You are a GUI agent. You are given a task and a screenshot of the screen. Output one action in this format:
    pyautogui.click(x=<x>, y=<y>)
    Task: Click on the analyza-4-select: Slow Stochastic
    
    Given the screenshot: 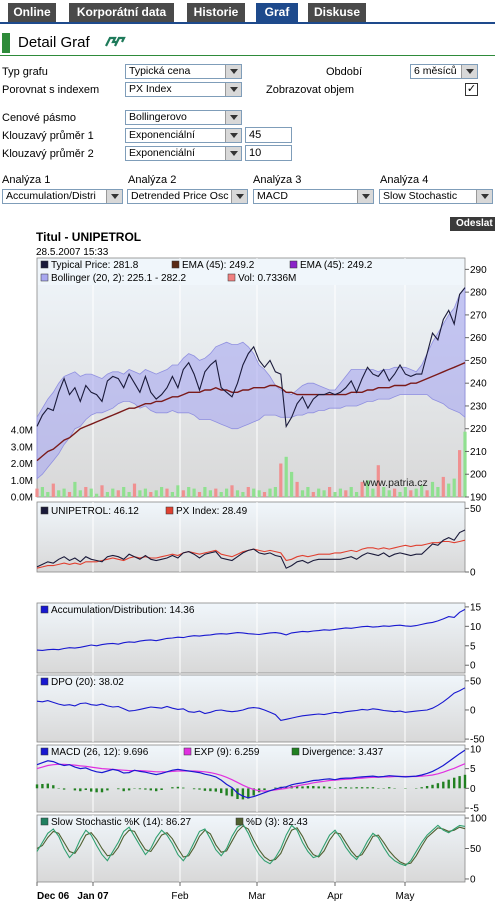 What is the action you would take?
    pyautogui.click(x=436, y=196)
    